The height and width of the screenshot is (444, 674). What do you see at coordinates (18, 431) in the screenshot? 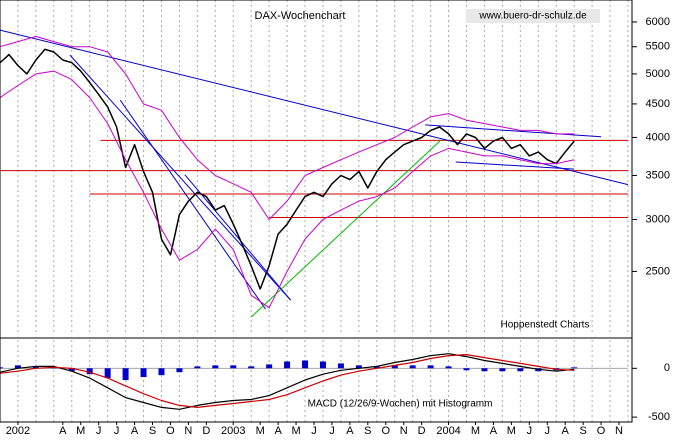
I see `x-tick-label: 2002` at bounding box center [18, 431].